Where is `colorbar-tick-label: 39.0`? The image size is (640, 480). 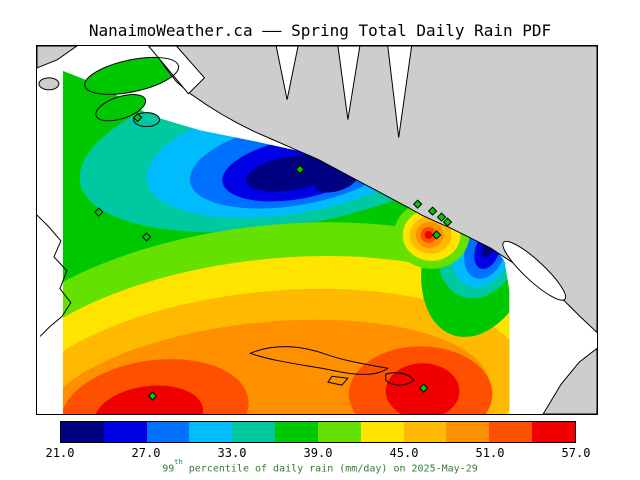 colorbar-tick-label: 39.0 is located at coordinates (318, 453).